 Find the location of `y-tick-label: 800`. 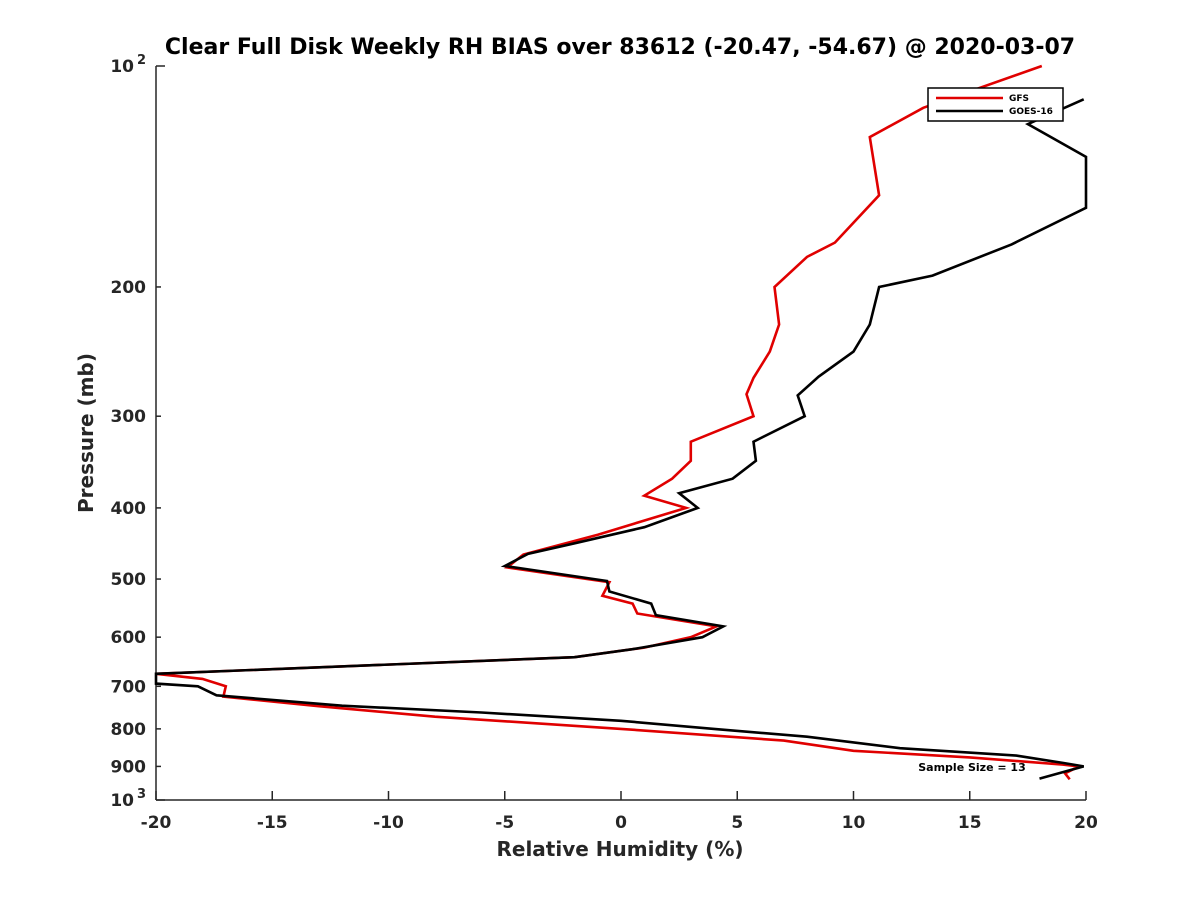

y-tick-label: 800 is located at coordinates (129, 730).